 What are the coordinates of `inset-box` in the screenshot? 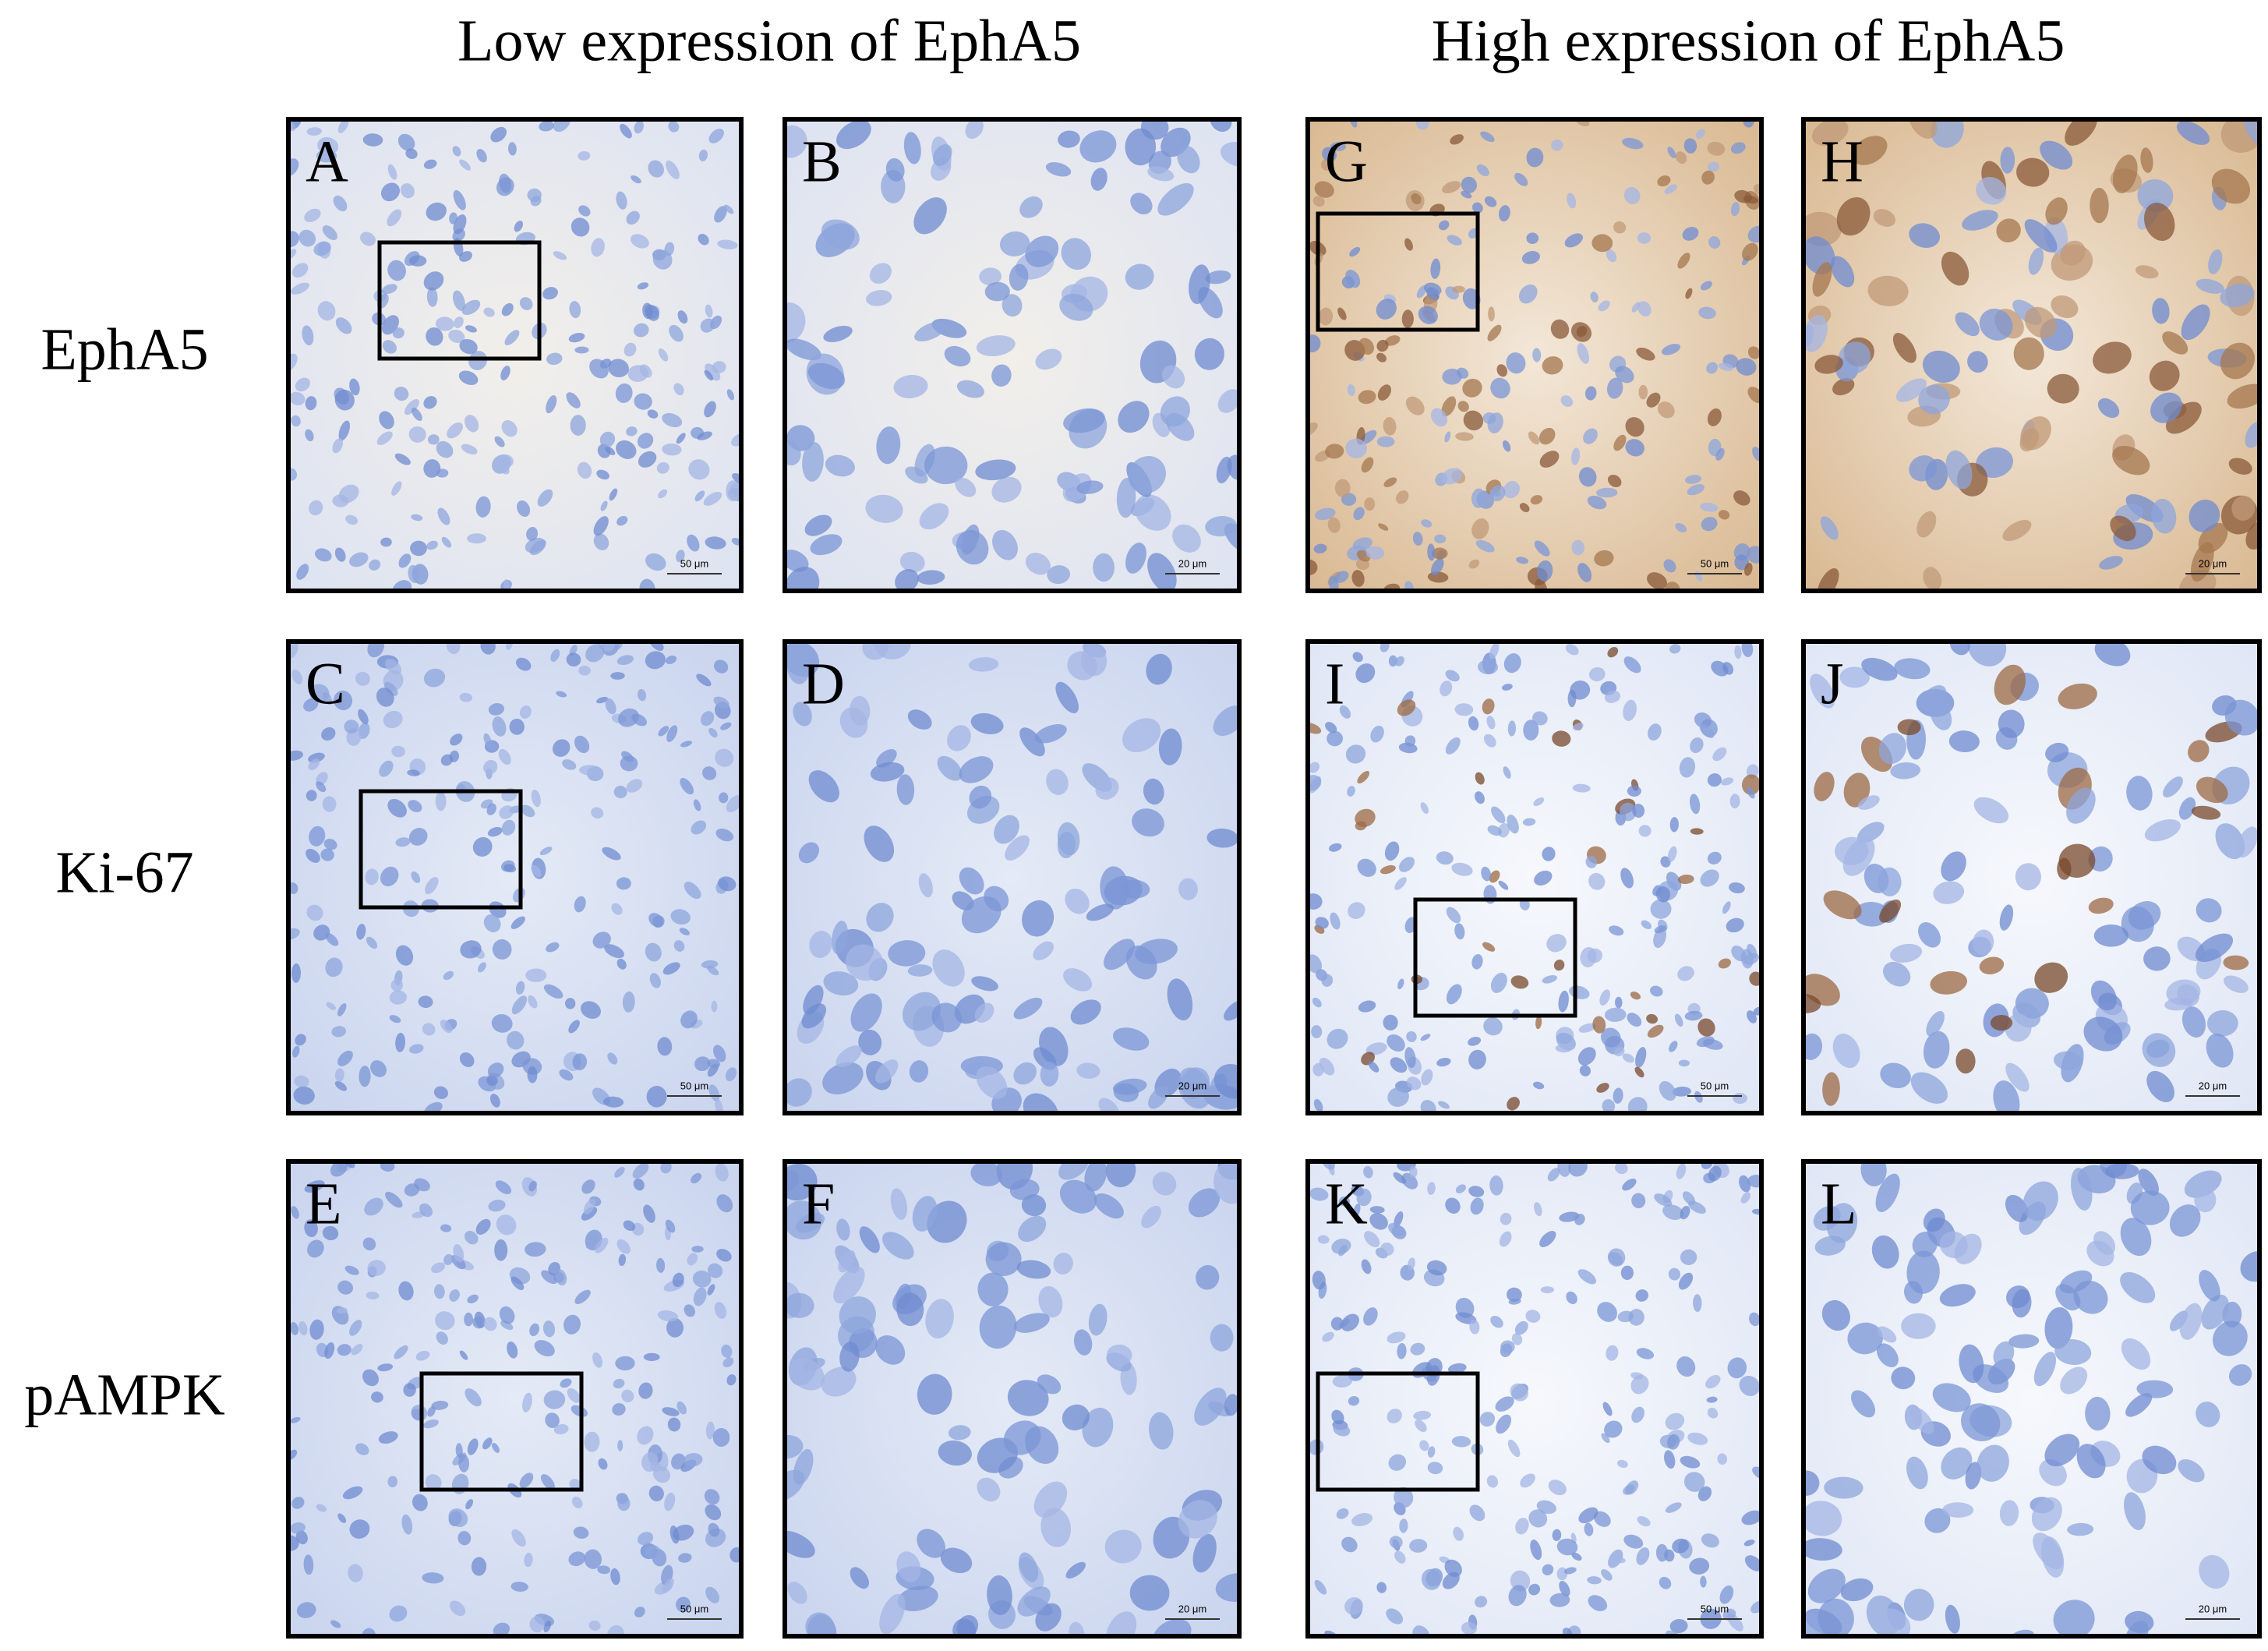 It's located at (459, 300).